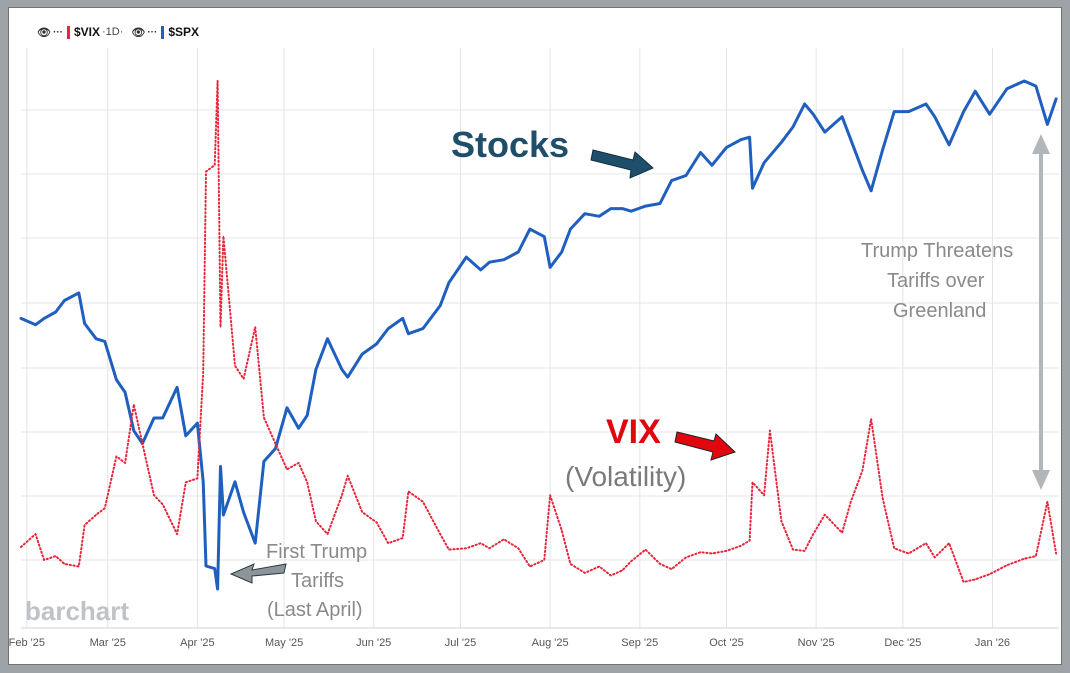 Image resolution: width=1070 pixels, height=673 pixels. What do you see at coordinates (373, 643) in the screenshot?
I see `x-tick-label: Jun '25` at bounding box center [373, 643].